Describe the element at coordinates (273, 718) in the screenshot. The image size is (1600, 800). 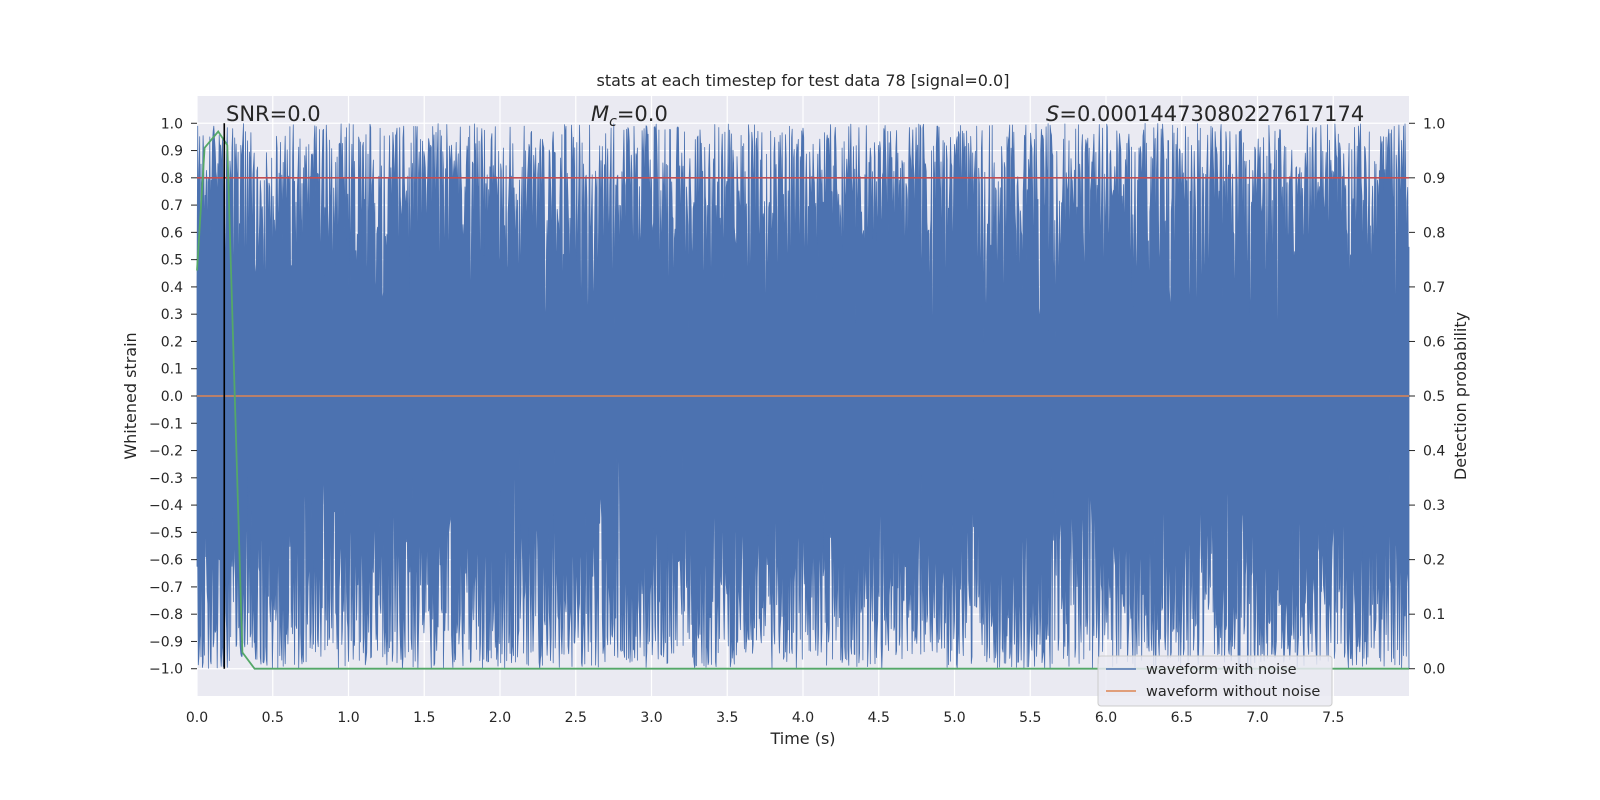
I see `x-tick-label: 0.5` at that location.